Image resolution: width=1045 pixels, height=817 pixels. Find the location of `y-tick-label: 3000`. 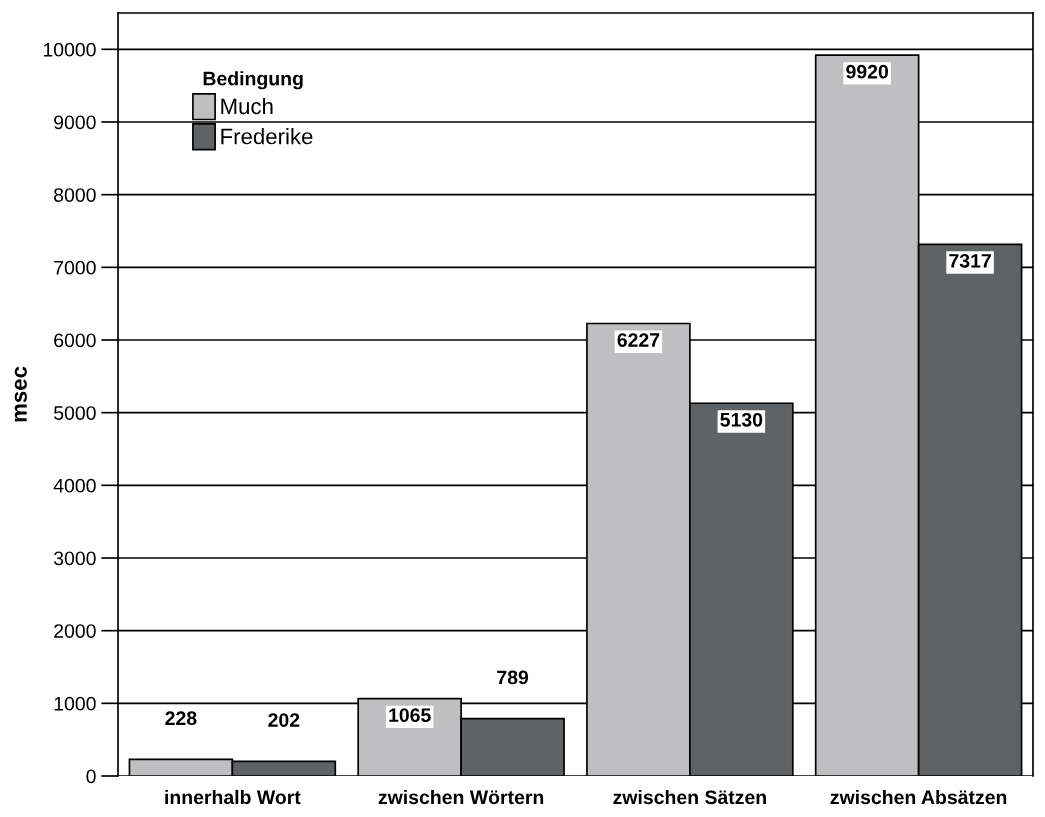

y-tick-label: 3000 is located at coordinates (74, 558).